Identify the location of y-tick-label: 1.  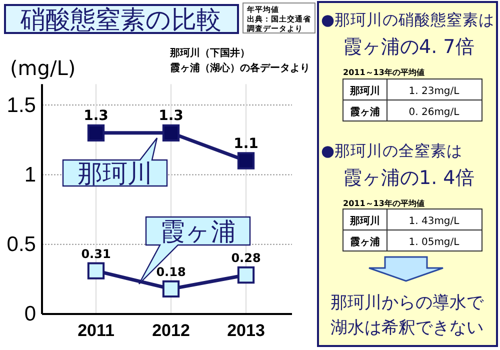
(30, 174).